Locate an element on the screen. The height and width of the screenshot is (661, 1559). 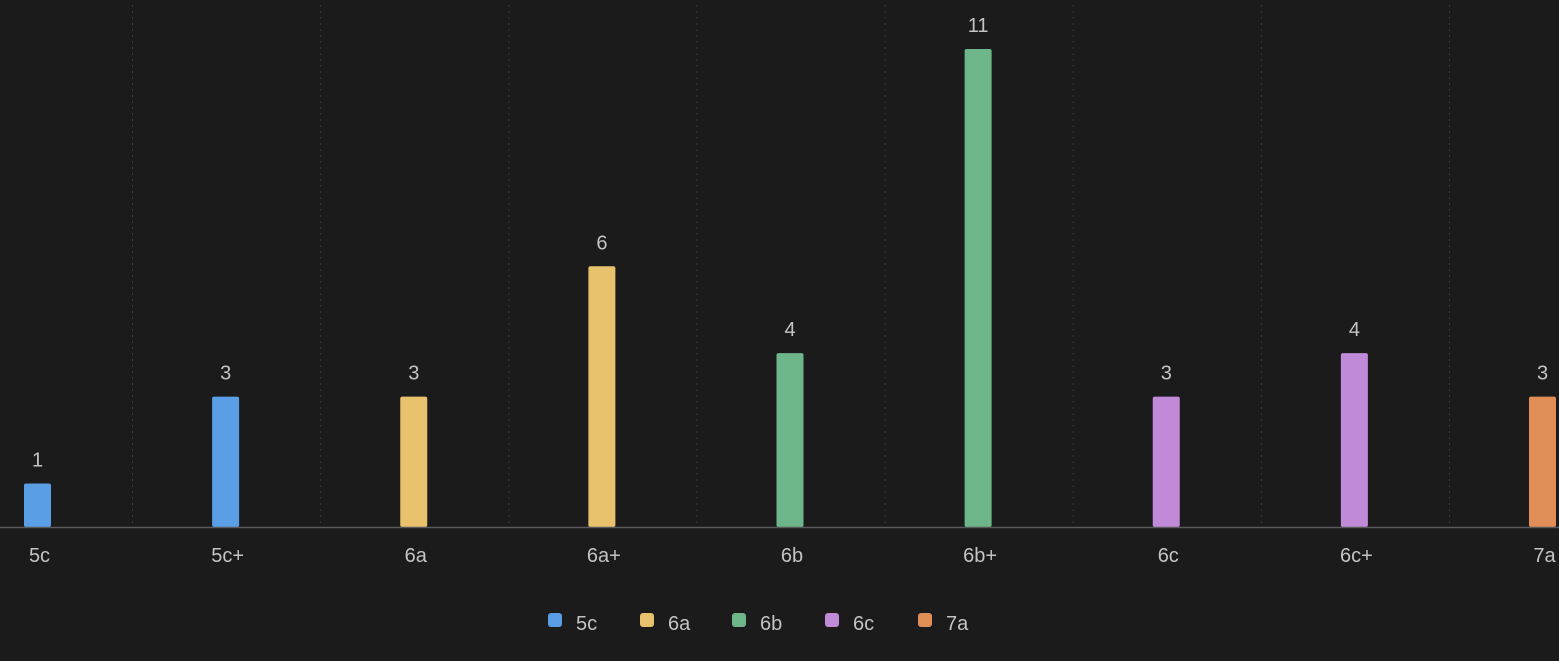
x-tick-label: 5c is located at coordinates (39, 556).